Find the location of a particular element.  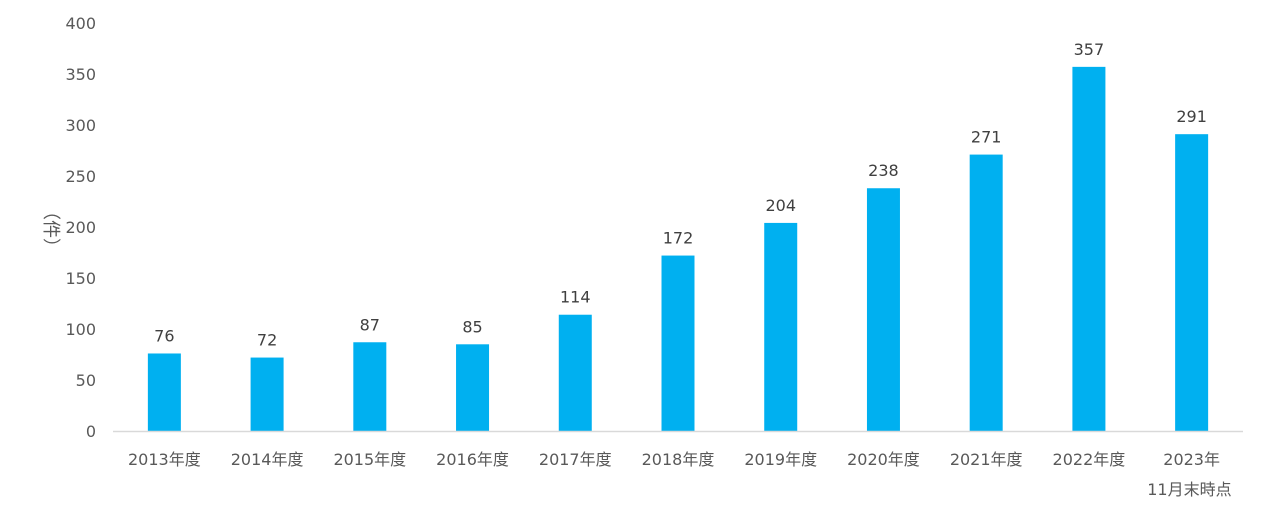

y-tick-label: 200 is located at coordinates (80, 227).